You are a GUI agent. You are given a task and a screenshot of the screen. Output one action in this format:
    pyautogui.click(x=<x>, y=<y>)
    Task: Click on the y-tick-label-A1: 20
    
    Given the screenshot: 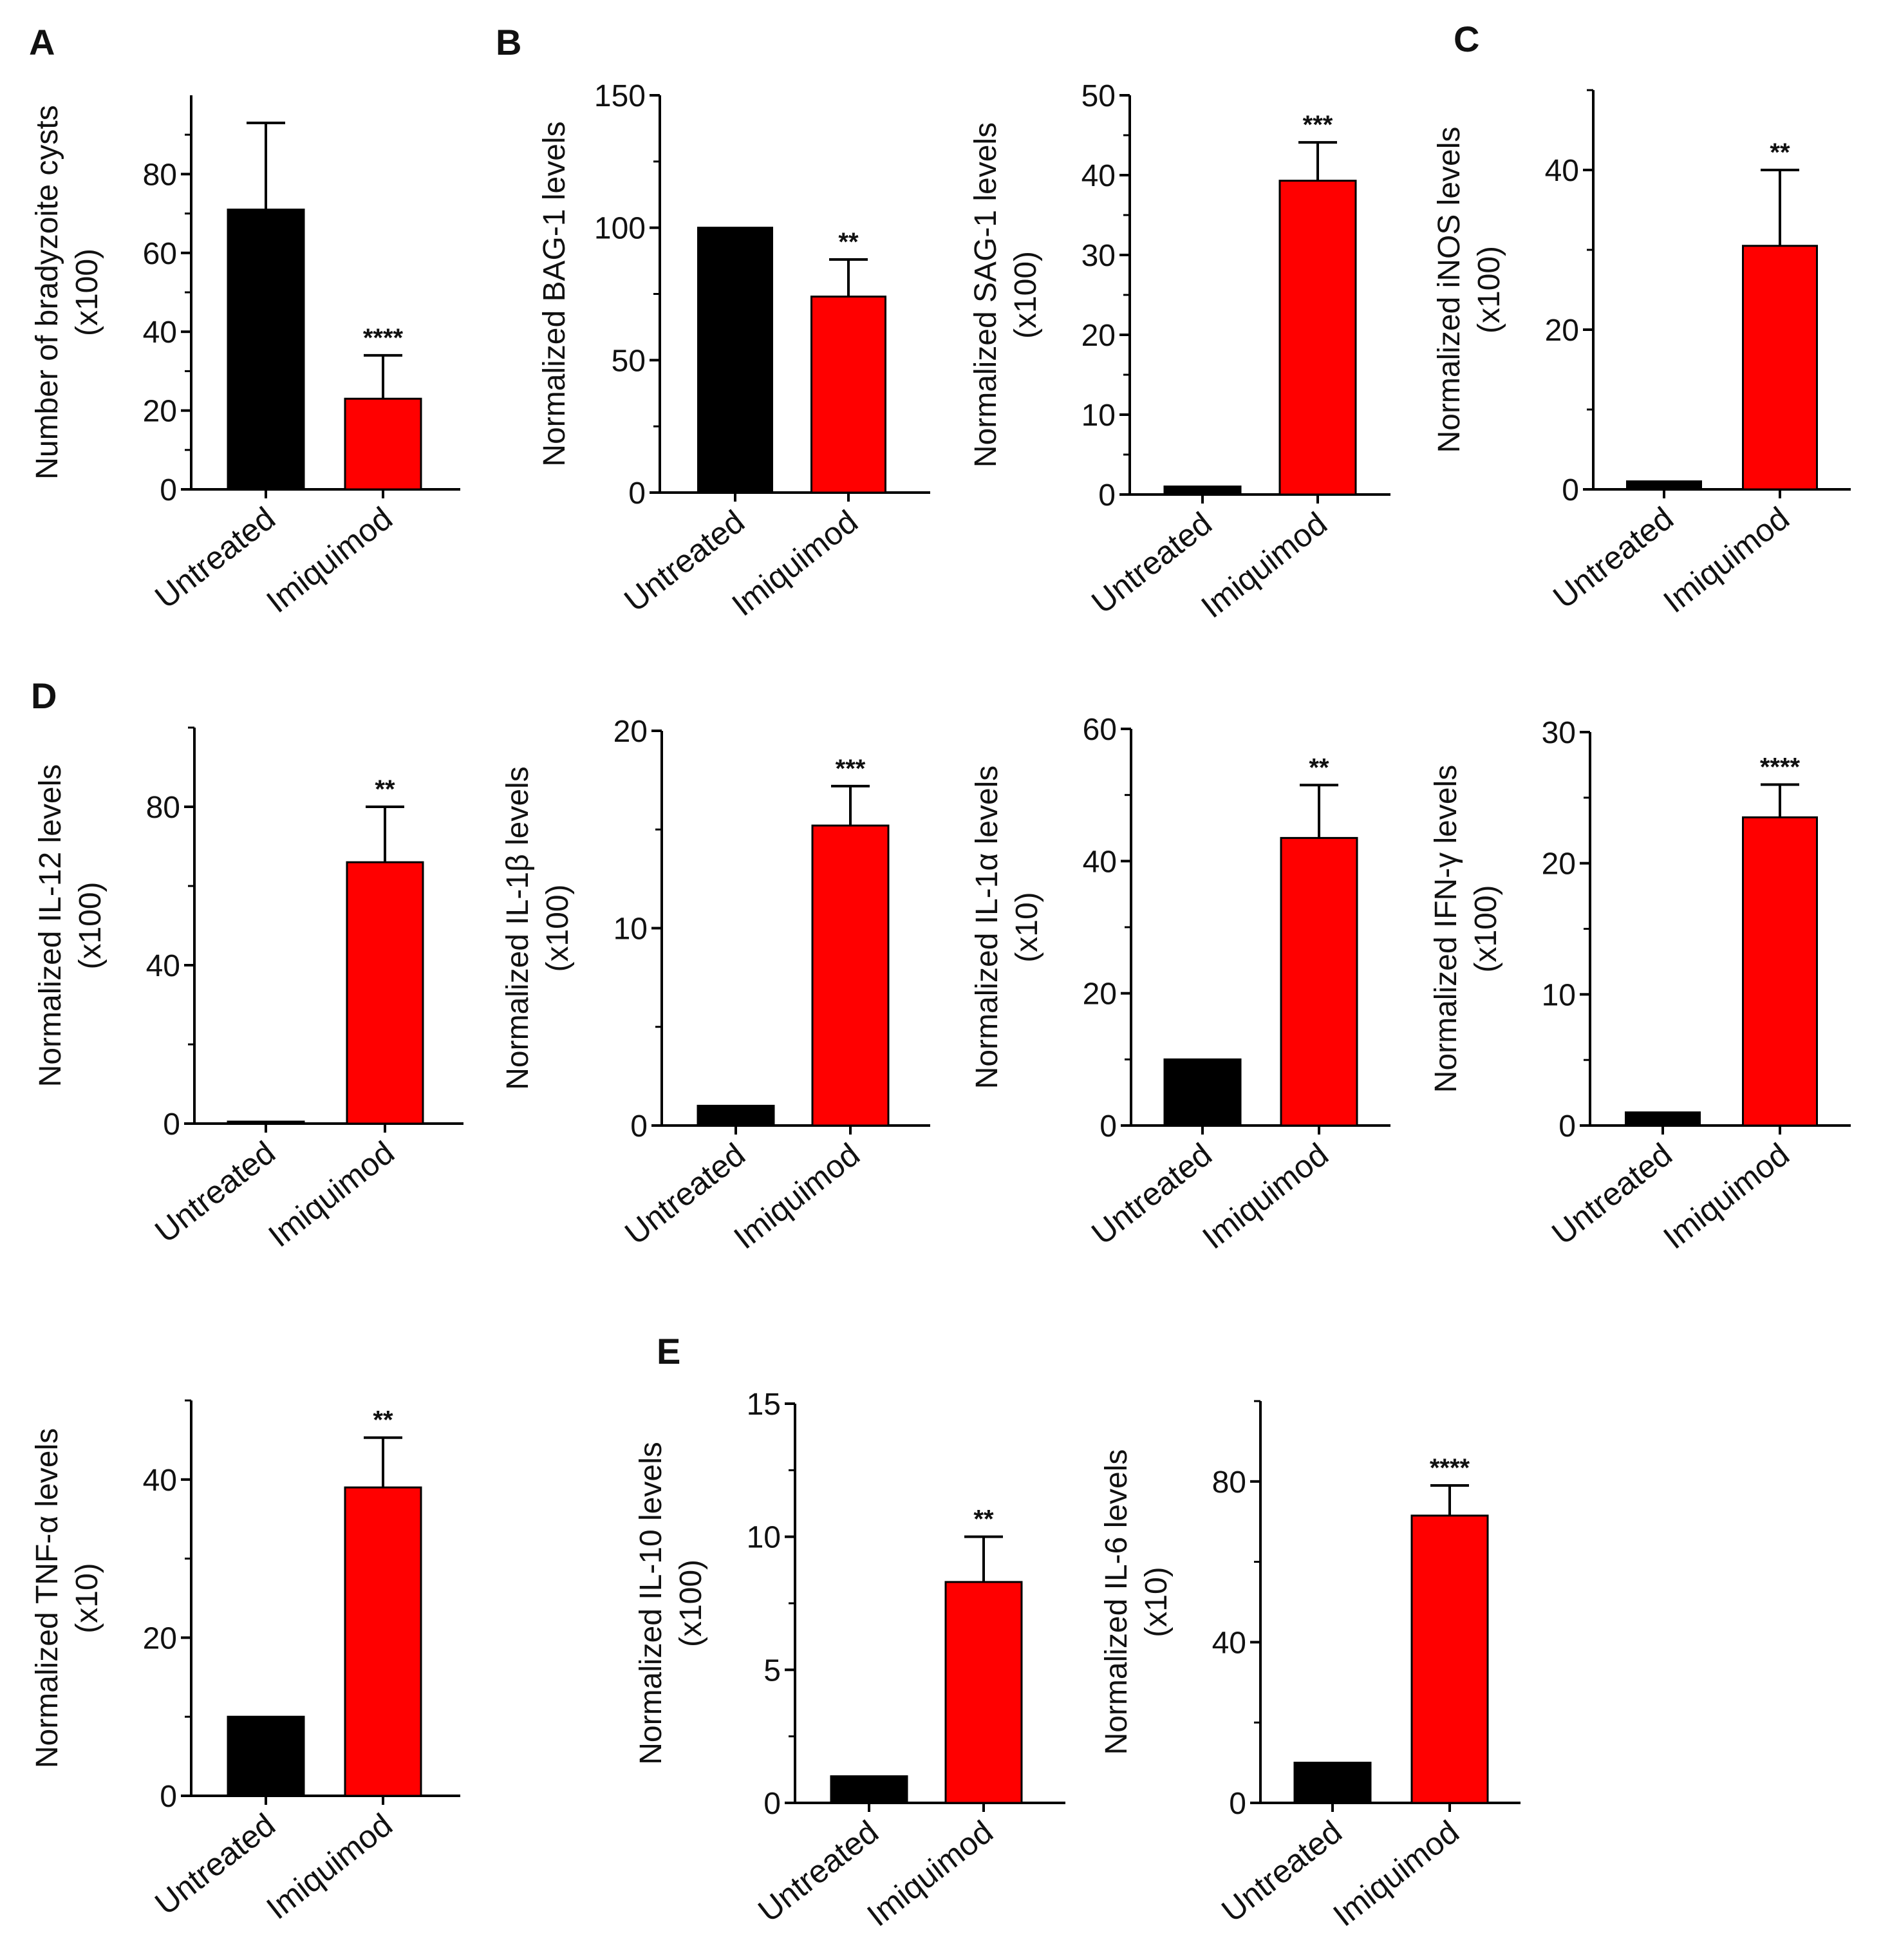 What is the action you would take?
    pyautogui.click(x=160, y=412)
    